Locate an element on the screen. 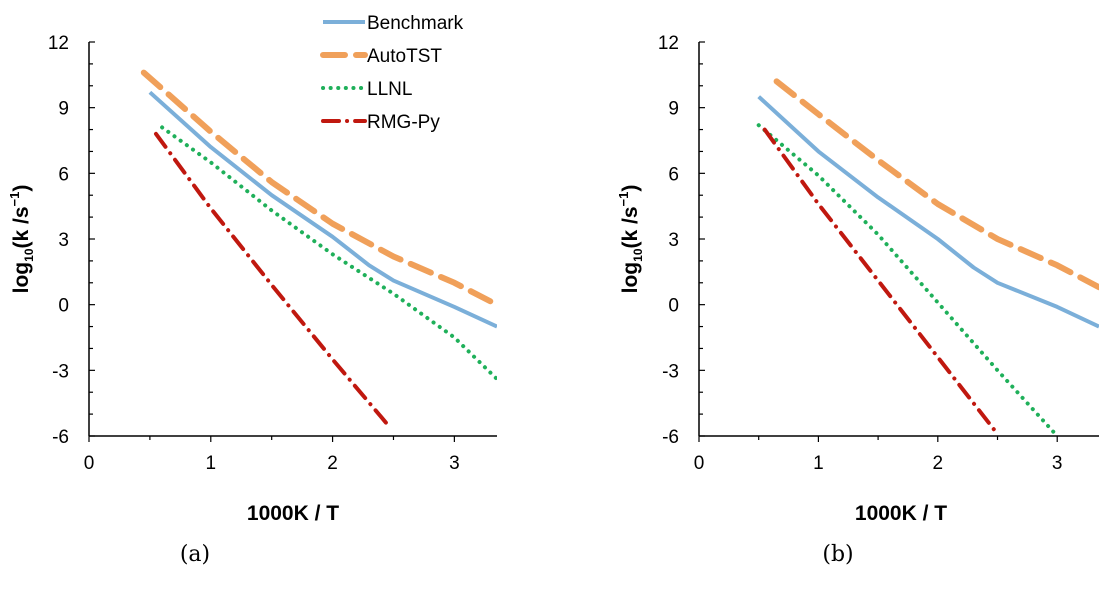  panel-caption: (b) is located at coordinates (837, 554).